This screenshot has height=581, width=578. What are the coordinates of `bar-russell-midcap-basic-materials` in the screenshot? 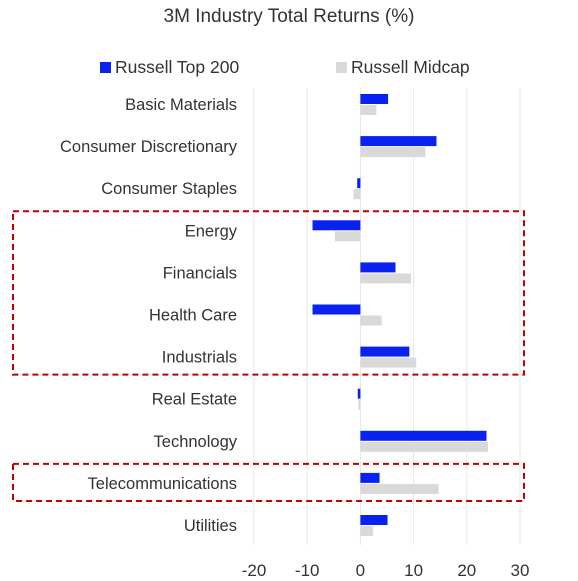 It's located at (368, 110).